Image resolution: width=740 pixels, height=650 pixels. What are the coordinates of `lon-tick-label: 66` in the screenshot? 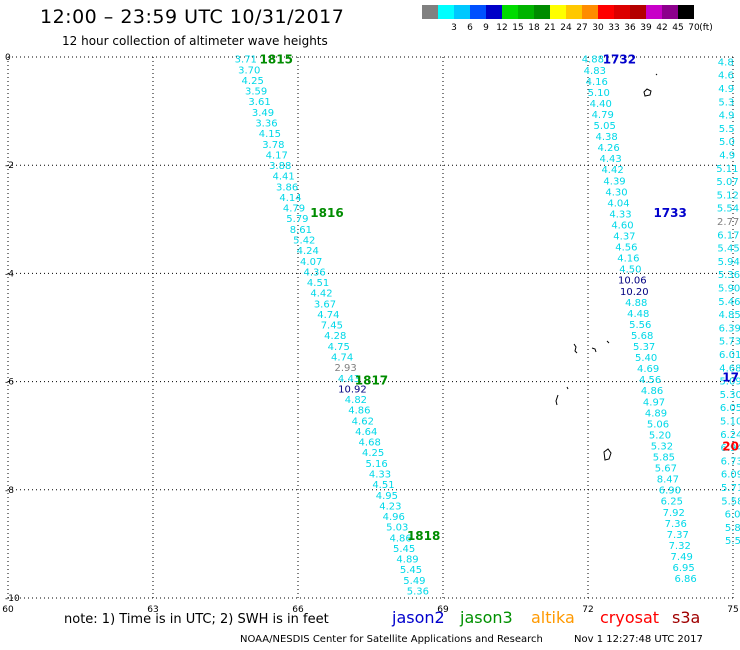 It's located at (298, 610).